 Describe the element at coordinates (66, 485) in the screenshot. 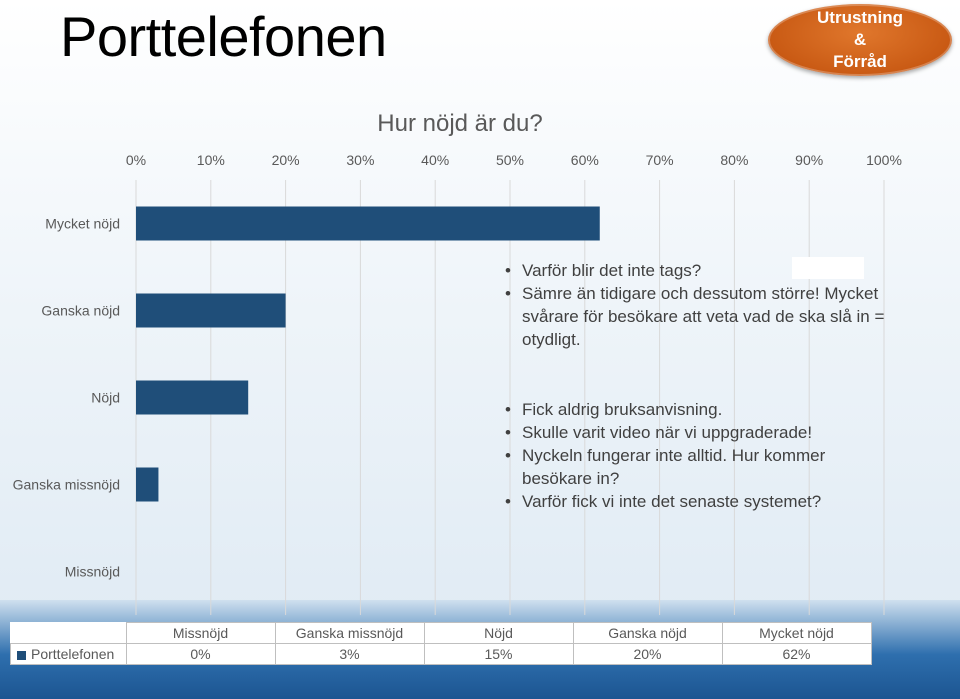

I see `category-label: Ganska missnöjd` at that location.